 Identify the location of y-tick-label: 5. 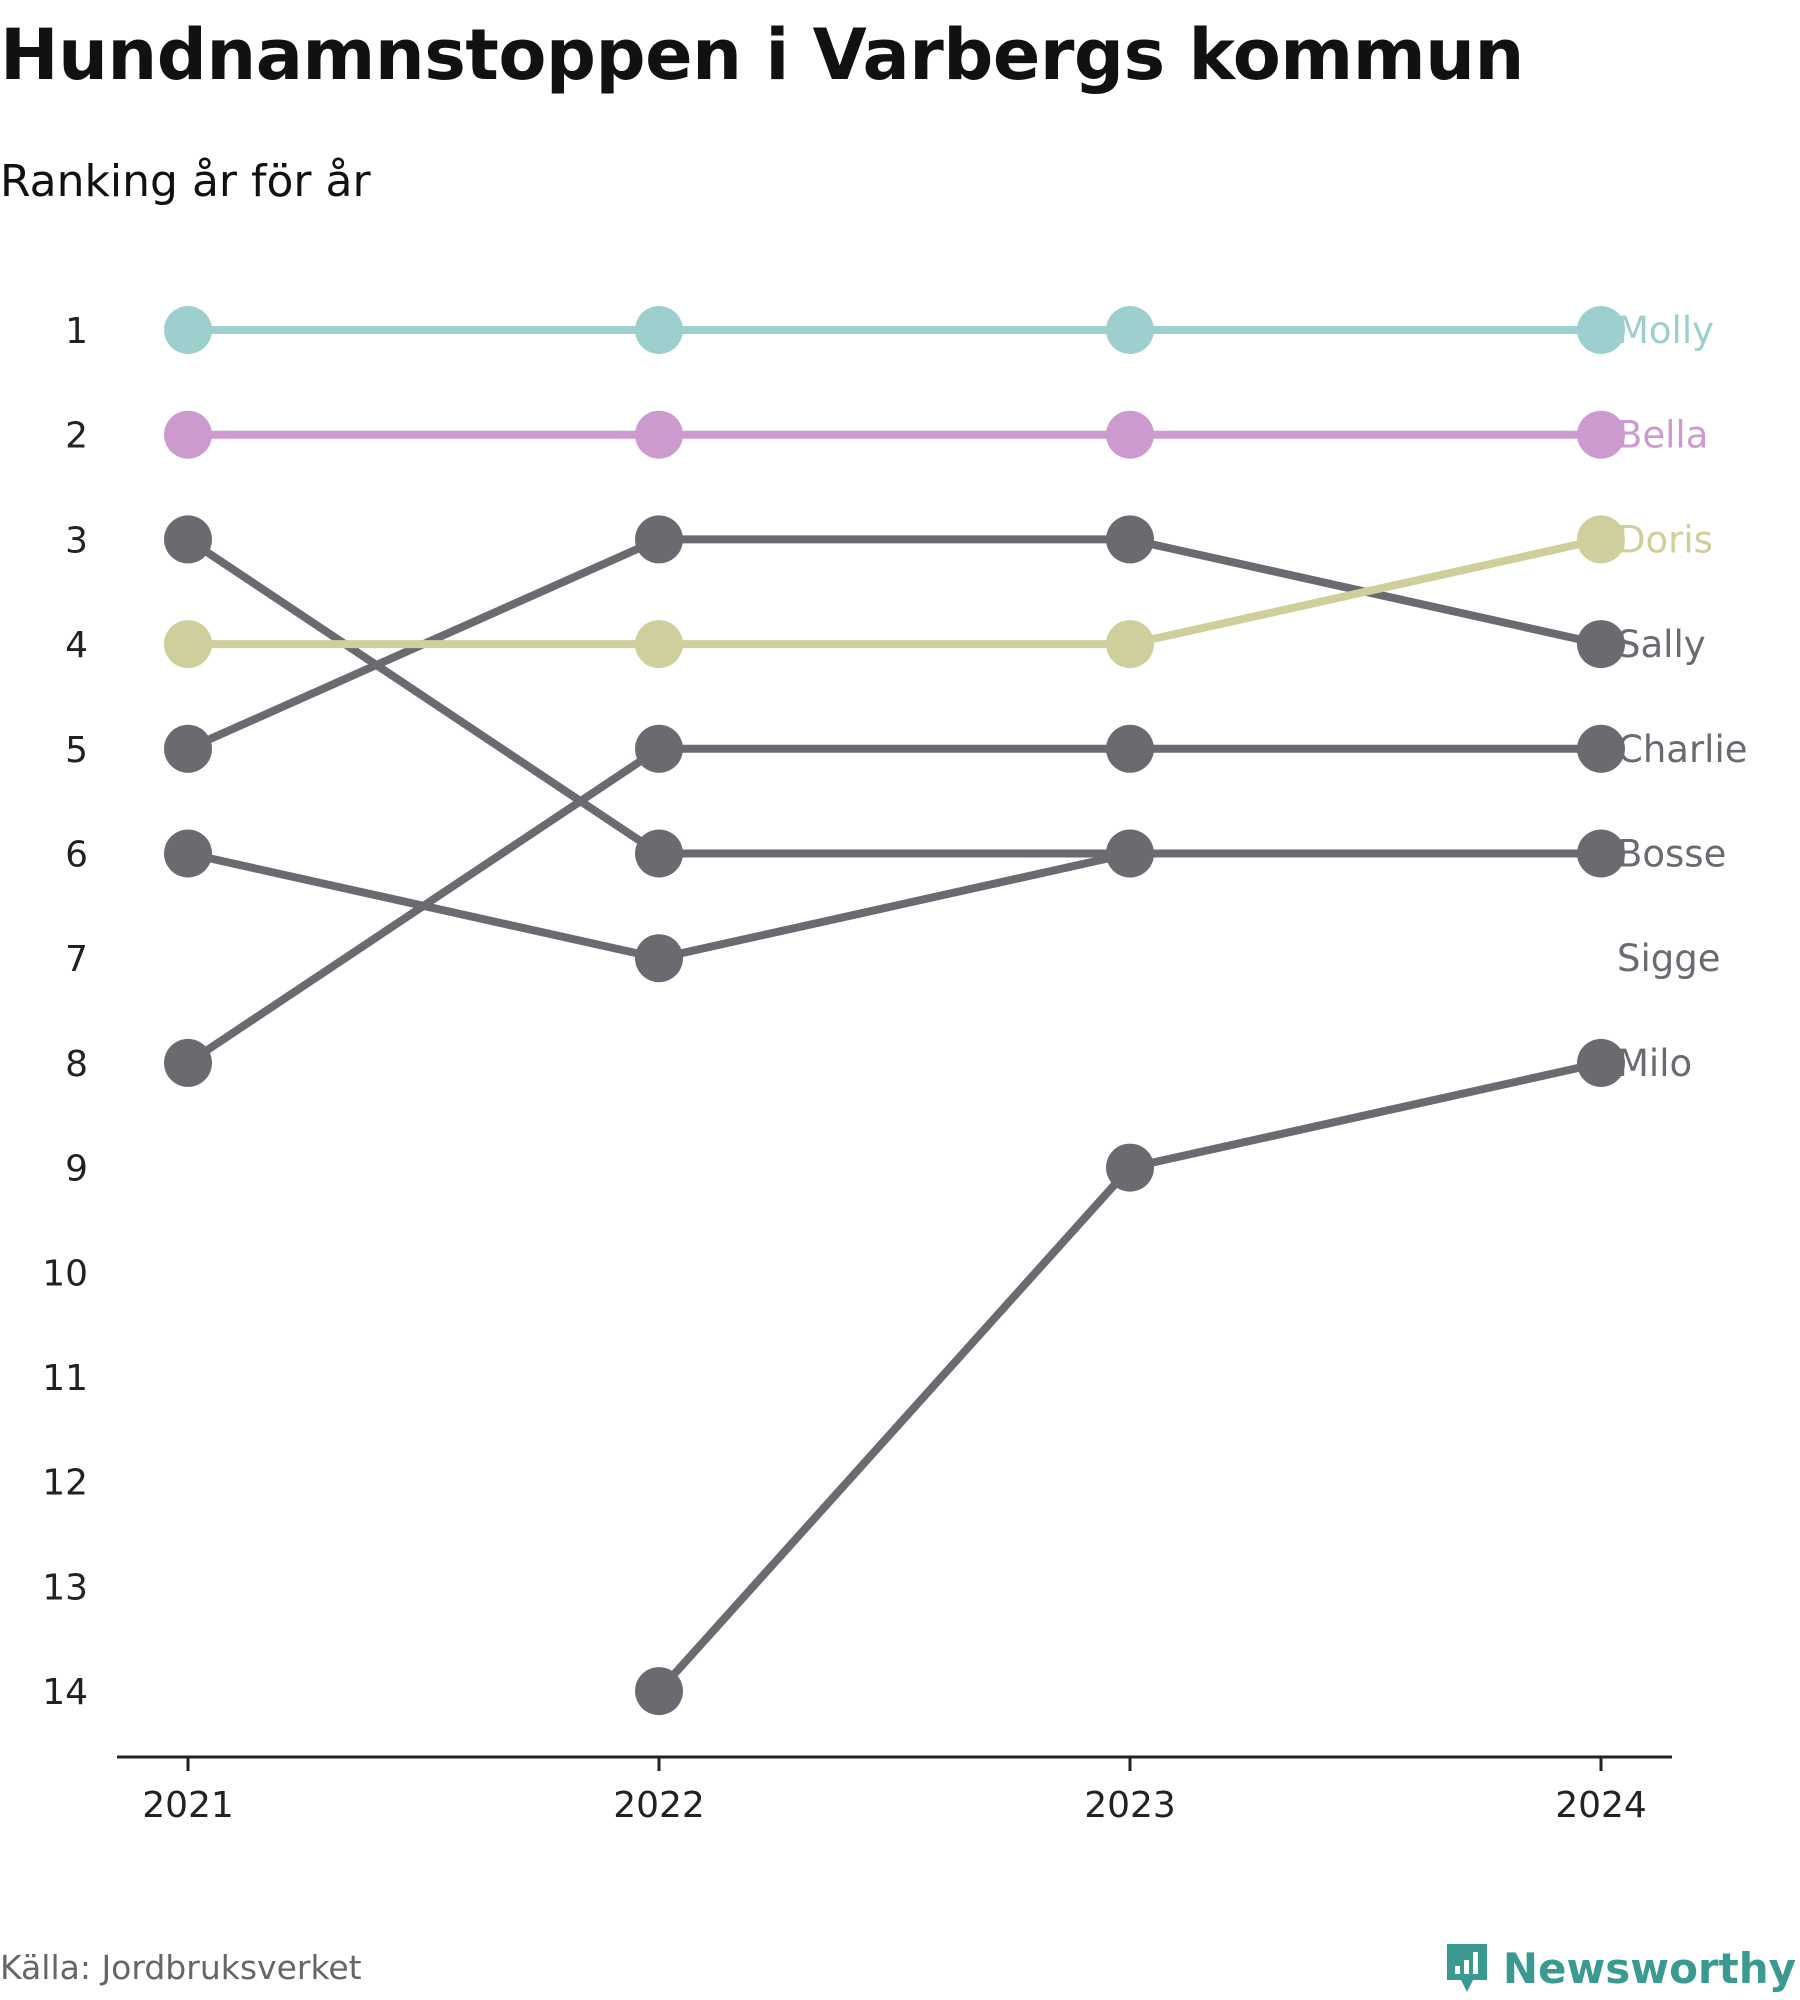
(76, 750).